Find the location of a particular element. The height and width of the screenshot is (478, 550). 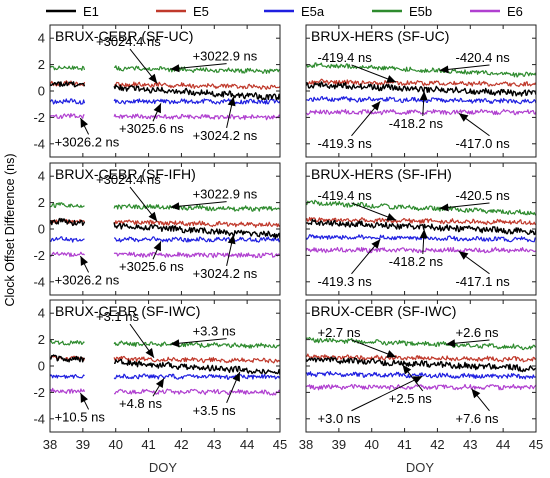

y-tick-label: -2 is located at coordinates (39, 392).